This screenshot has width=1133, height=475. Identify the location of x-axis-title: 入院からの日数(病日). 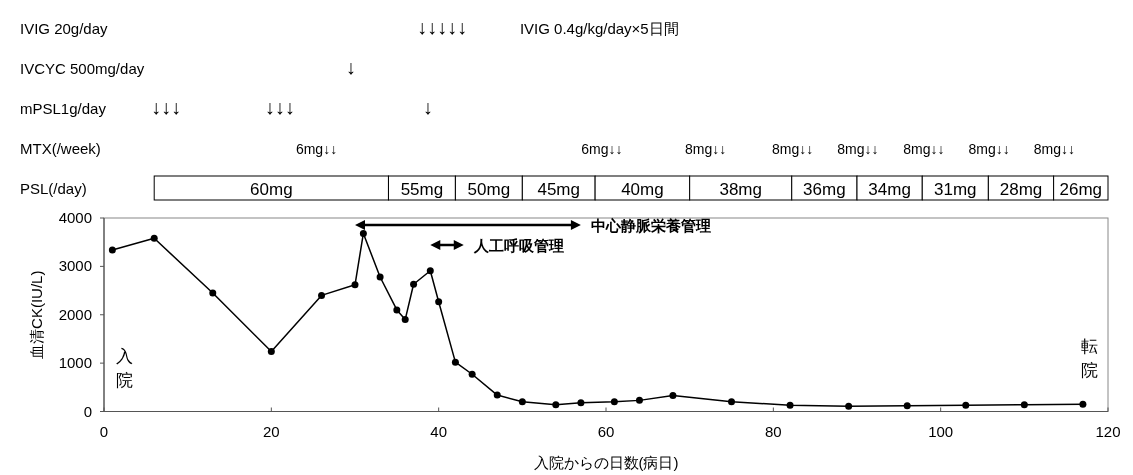
(606, 462).